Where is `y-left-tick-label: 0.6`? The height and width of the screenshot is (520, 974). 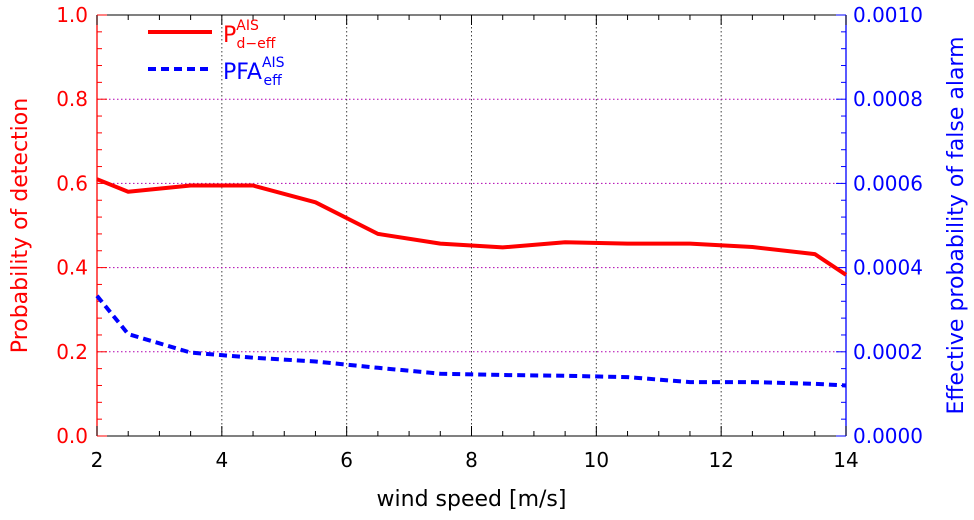
y-left-tick-label: 0.6 is located at coordinates (72, 183).